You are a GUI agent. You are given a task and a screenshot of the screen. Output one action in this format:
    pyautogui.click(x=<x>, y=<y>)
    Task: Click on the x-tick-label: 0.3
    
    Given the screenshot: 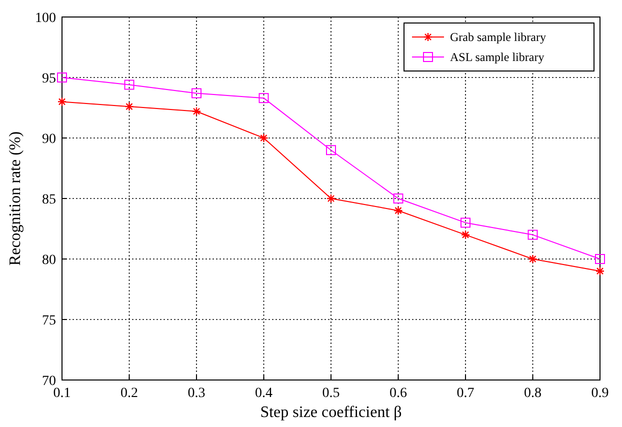 What is the action you would take?
    pyautogui.click(x=197, y=393)
    